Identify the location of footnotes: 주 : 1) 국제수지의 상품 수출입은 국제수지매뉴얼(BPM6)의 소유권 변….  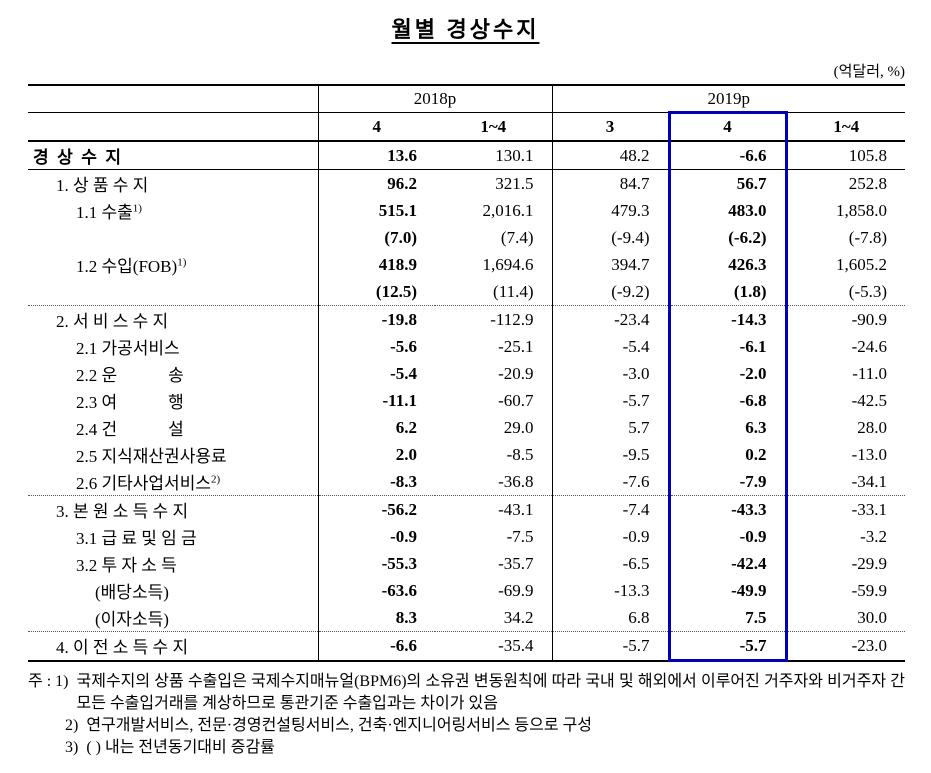
(466, 715).